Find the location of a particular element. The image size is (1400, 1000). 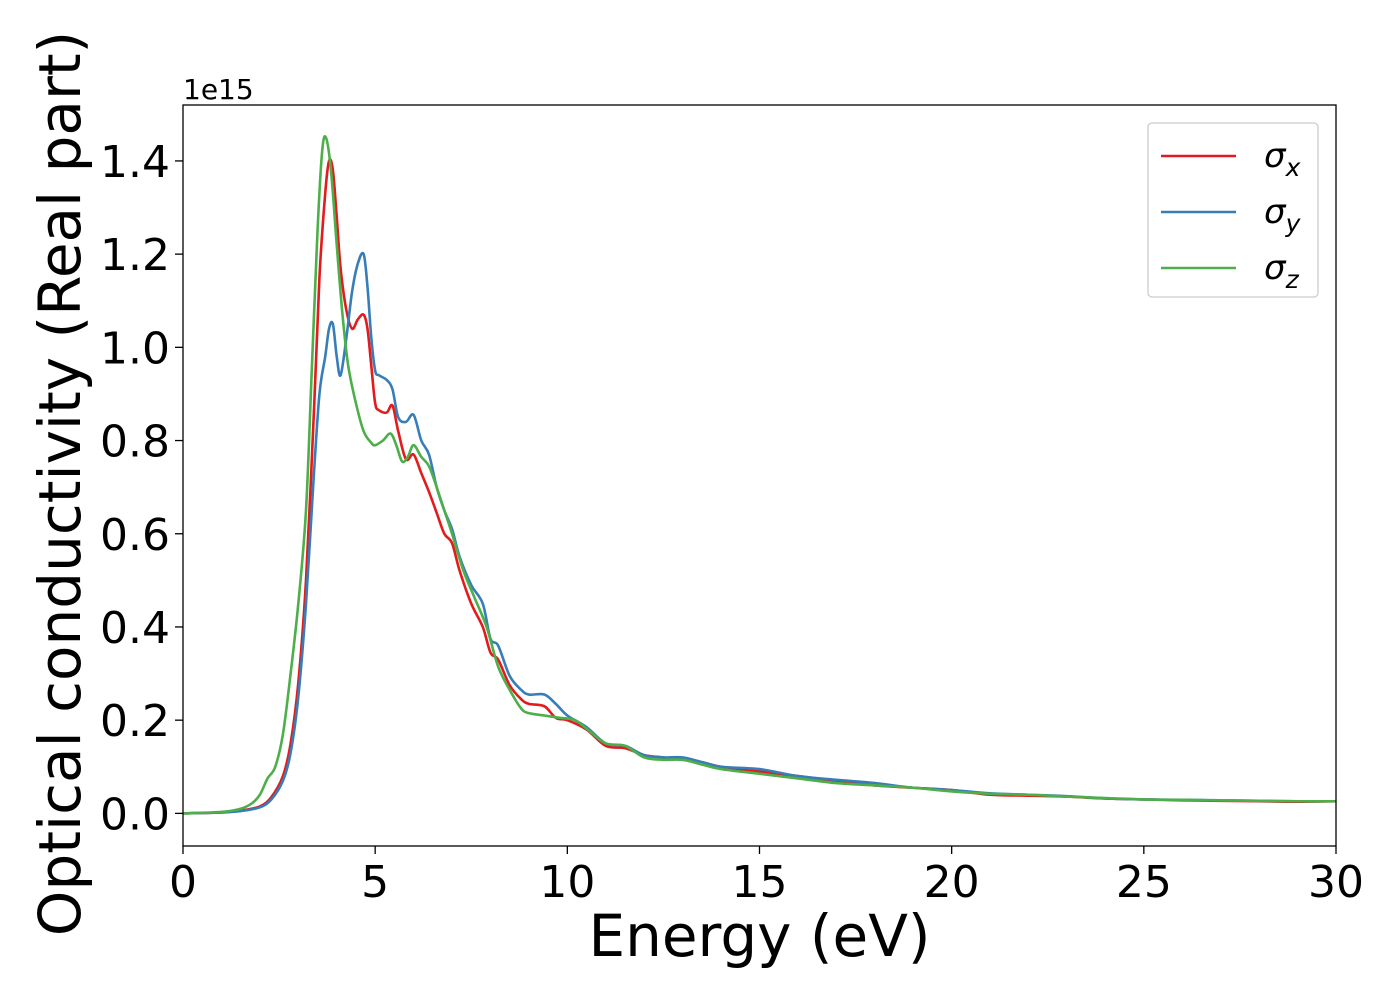

x-axis-label: Energy (eV) is located at coordinates (759, 936).